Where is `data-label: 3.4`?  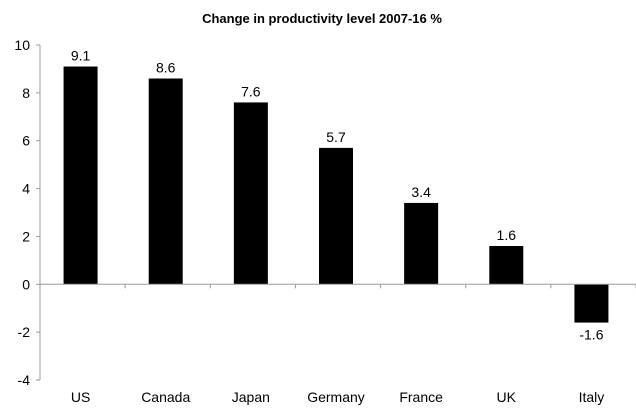 data-label: 3.4 is located at coordinates (421, 192).